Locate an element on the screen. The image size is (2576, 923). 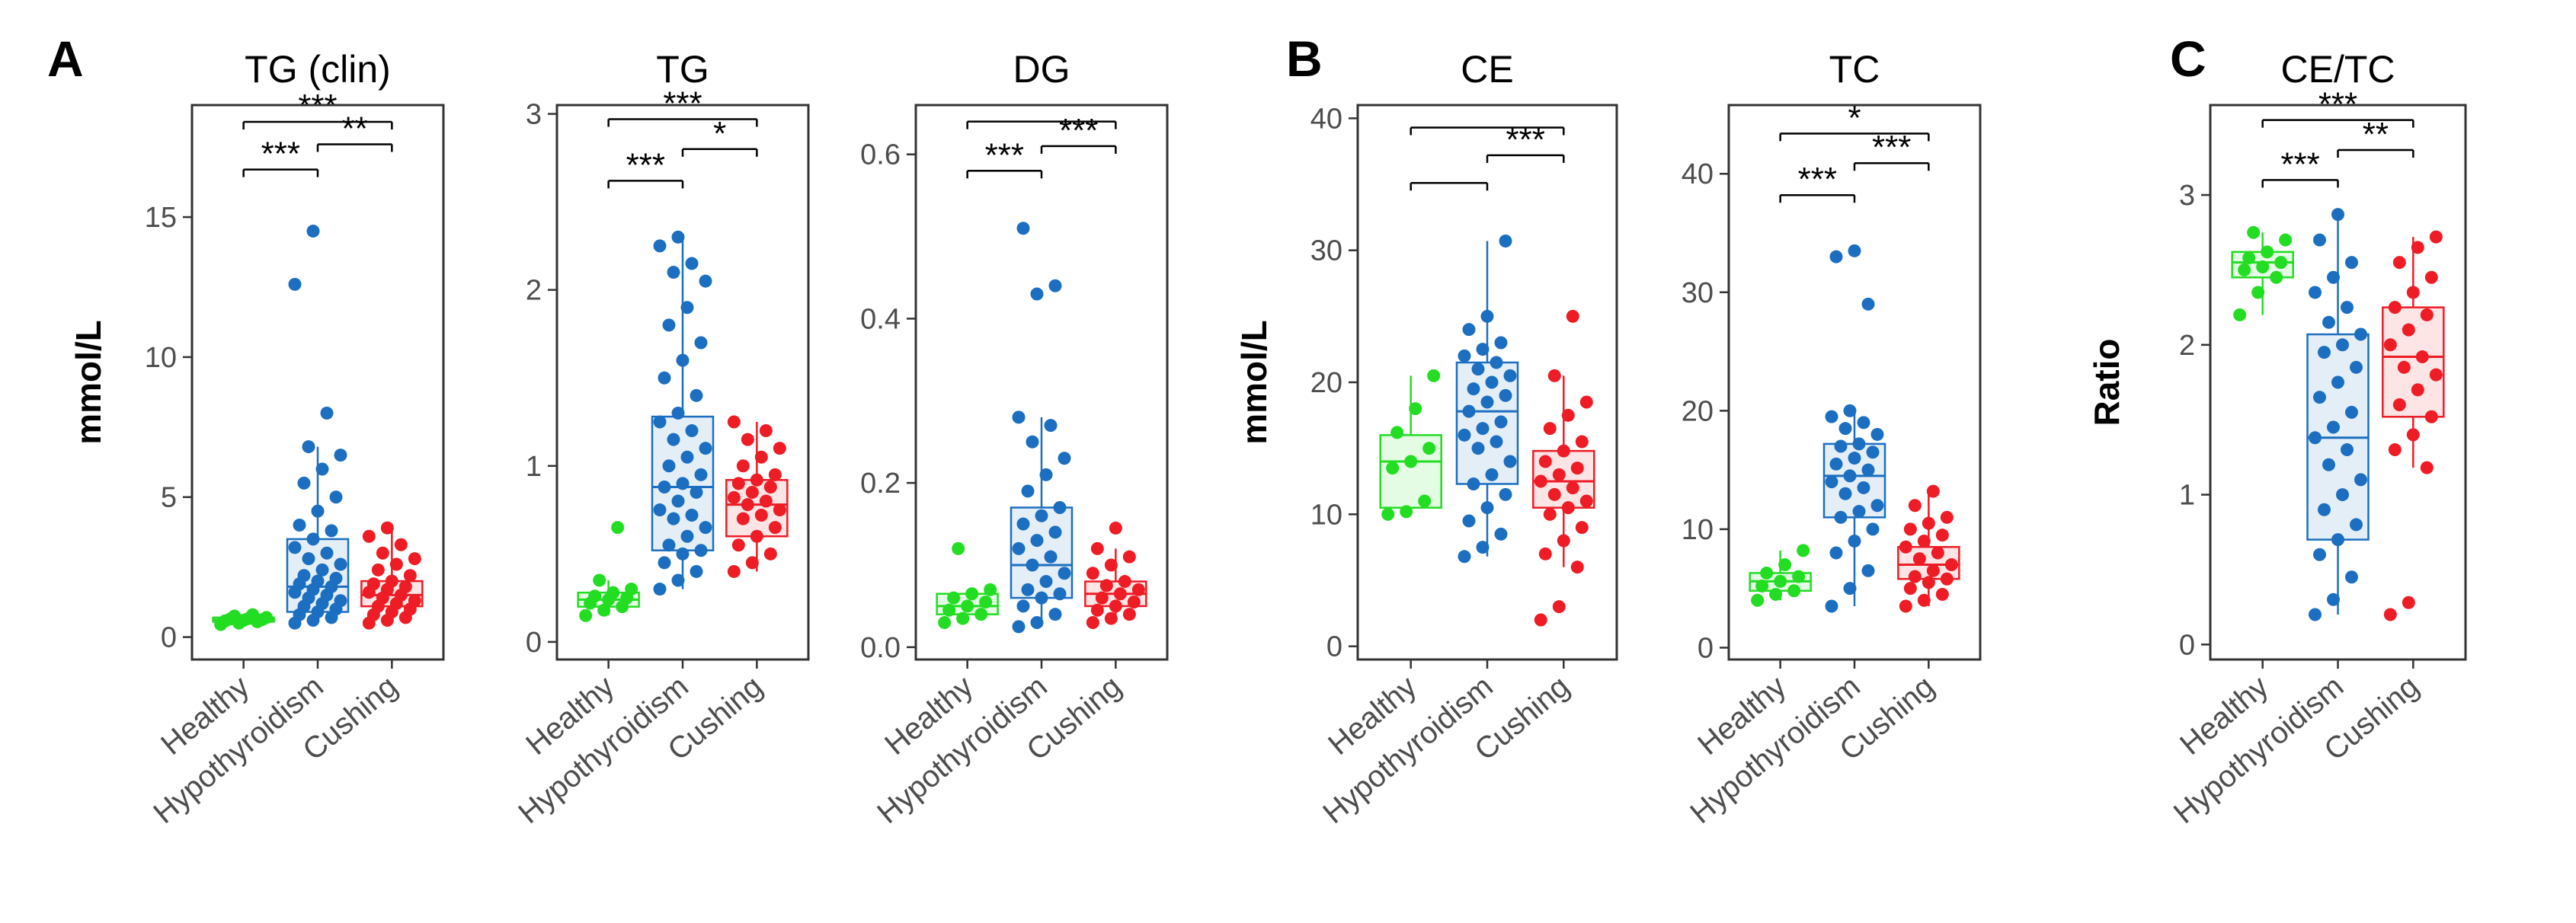
panel-title: CE/TC is located at coordinates (2338, 69).